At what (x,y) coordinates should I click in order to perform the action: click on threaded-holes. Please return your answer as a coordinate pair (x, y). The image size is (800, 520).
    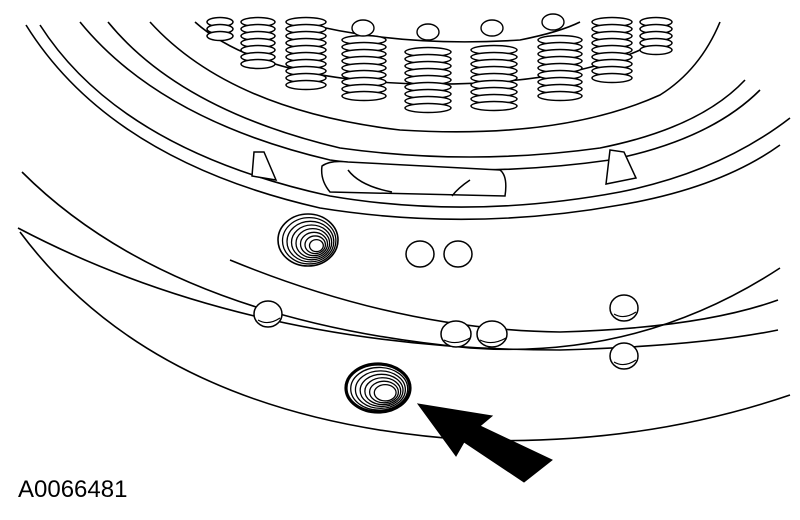
    Looking at the image, I should click on (344, 313).